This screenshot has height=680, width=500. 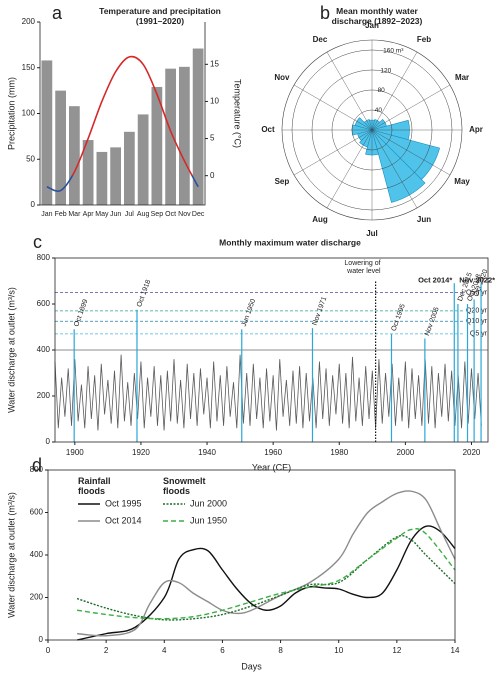 I want to click on x-tick-label: 10, so click(x=338, y=650).